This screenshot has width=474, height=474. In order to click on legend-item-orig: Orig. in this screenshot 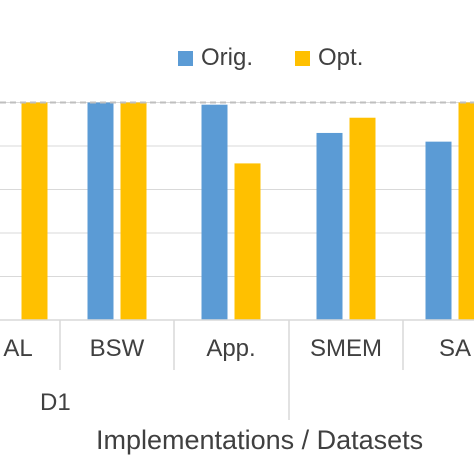, I will do `click(215, 58)`.